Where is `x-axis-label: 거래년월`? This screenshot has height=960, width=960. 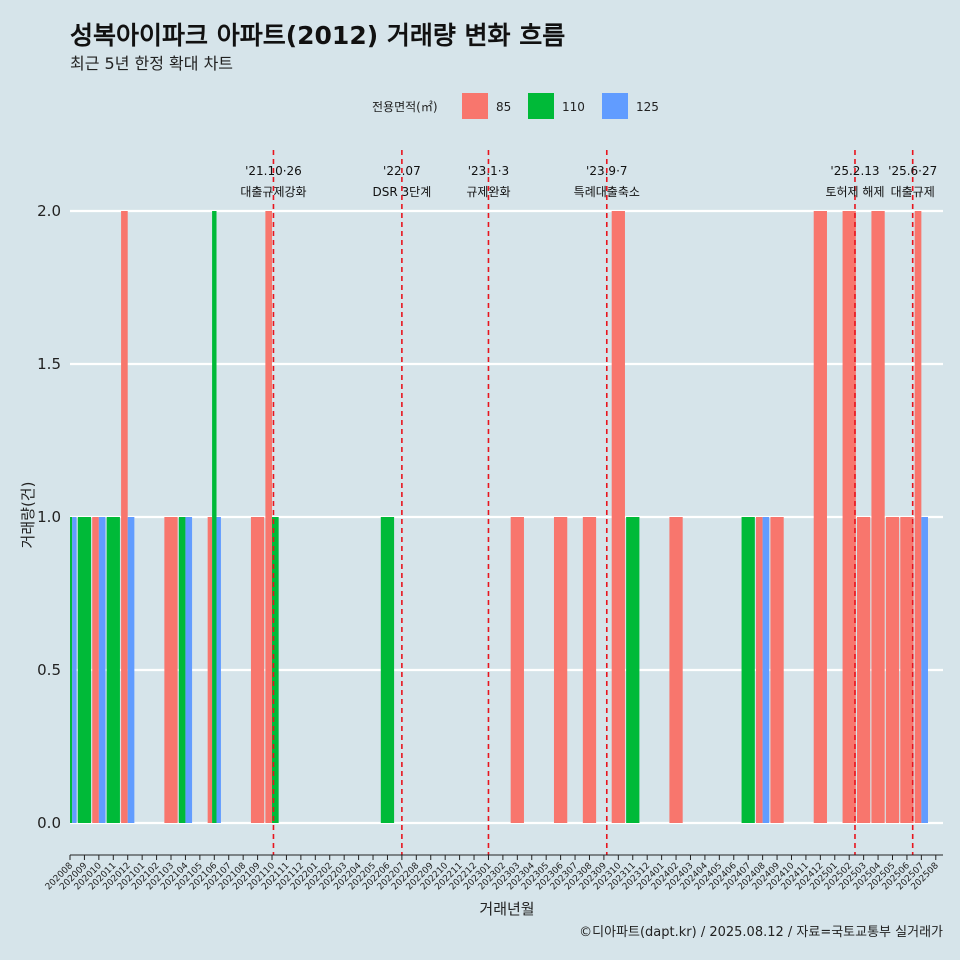 x-axis-label: 거래년월 is located at coordinates (506, 909).